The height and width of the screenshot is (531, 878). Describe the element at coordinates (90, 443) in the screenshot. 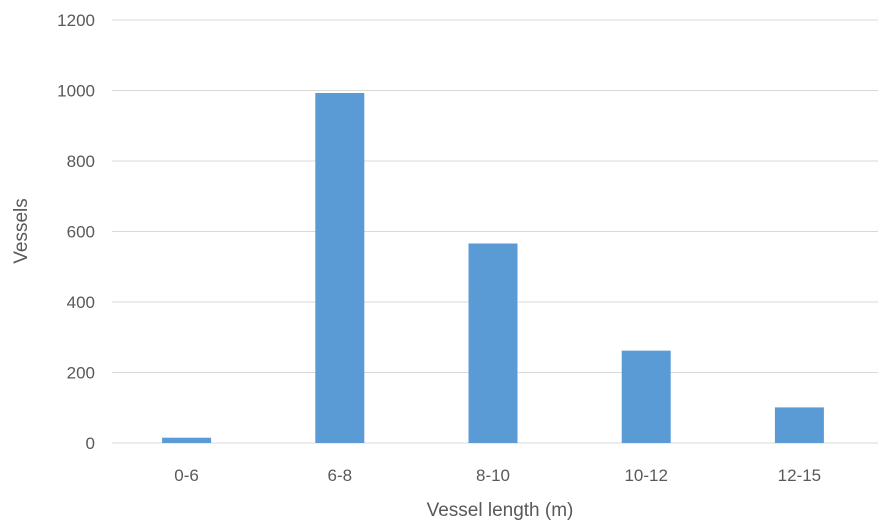

I see `y-tick-label: 0` at that location.